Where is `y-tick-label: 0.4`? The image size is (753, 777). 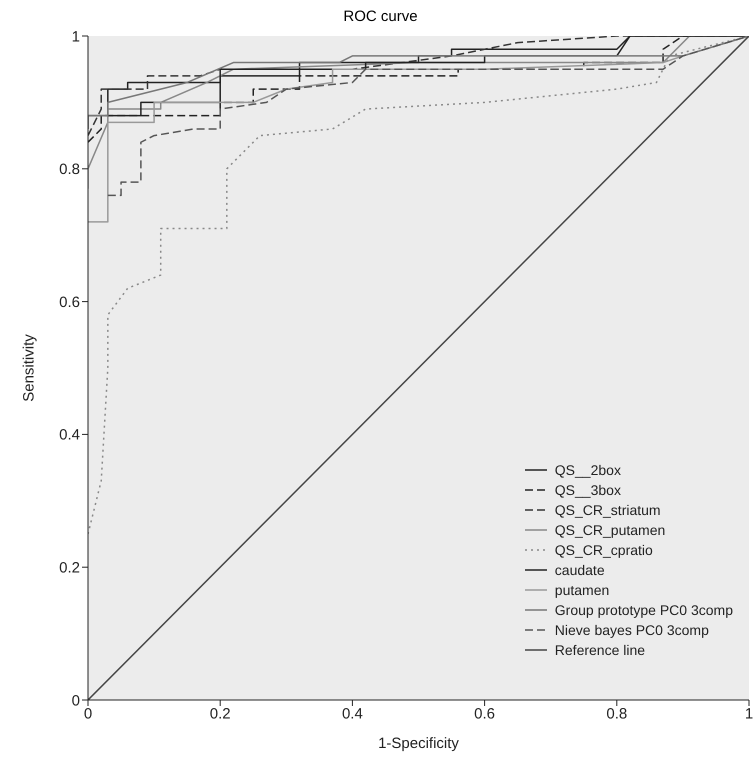 y-tick-label: 0.4 is located at coordinates (69, 435).